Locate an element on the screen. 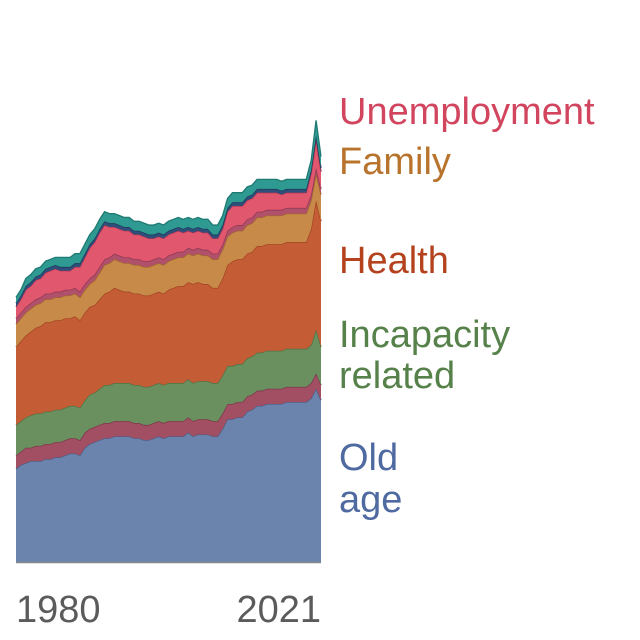  series-label-line: Health is located at coordinates (394, 261).